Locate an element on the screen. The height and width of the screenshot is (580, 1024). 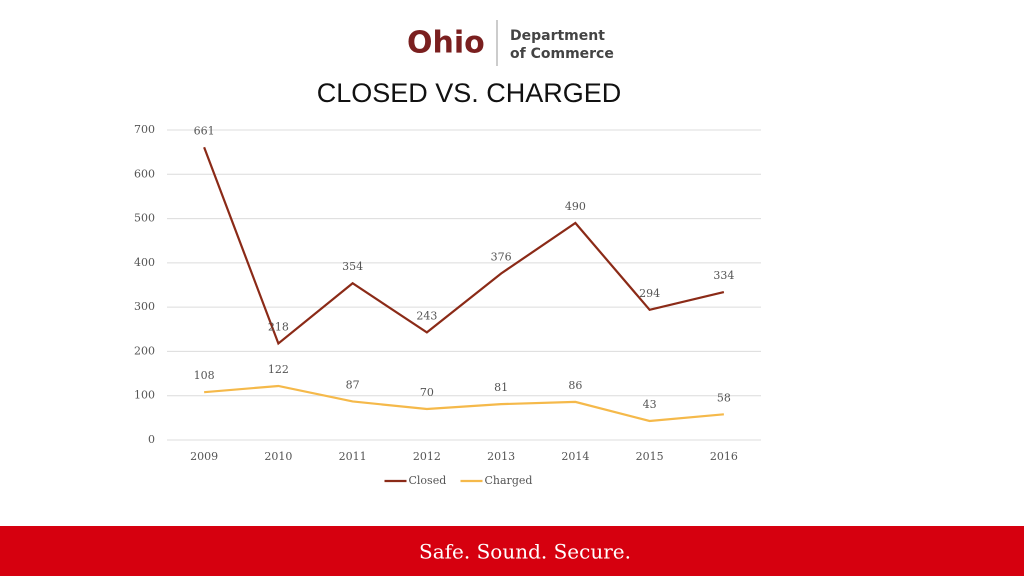
department-line1: Department is located at coordinates (557, 36).